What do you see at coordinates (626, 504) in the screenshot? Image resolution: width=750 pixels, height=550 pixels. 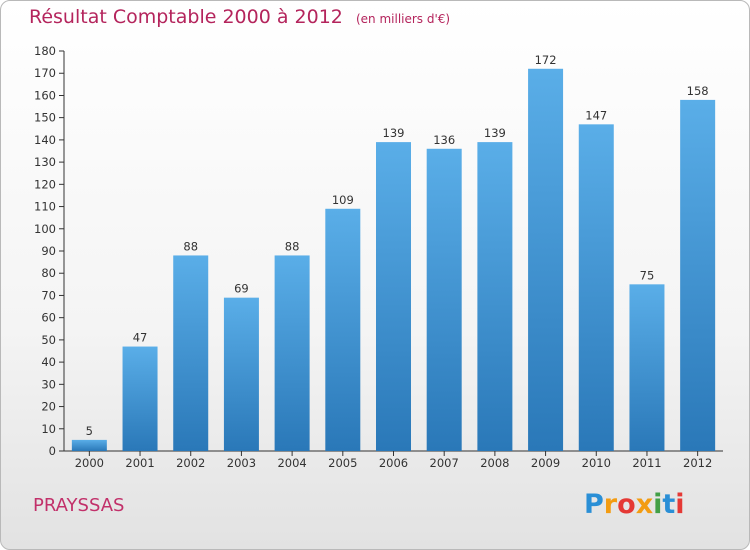 I see `logo-letter: o` at bounding box center [626, 504].